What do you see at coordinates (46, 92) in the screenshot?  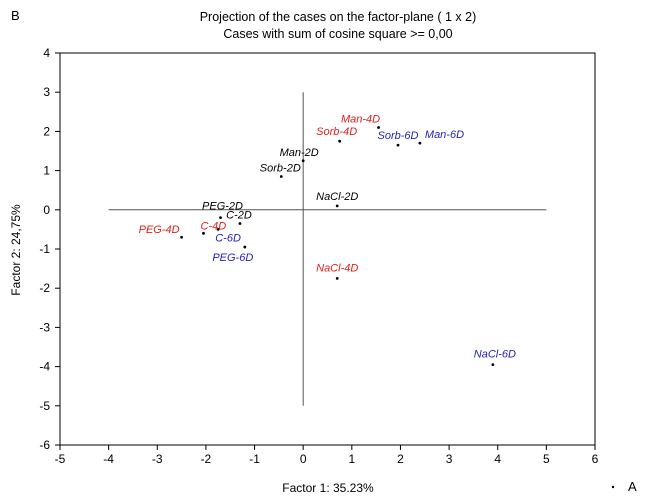 I see `y-tick-label: 3` at bounding box center [46, 92].